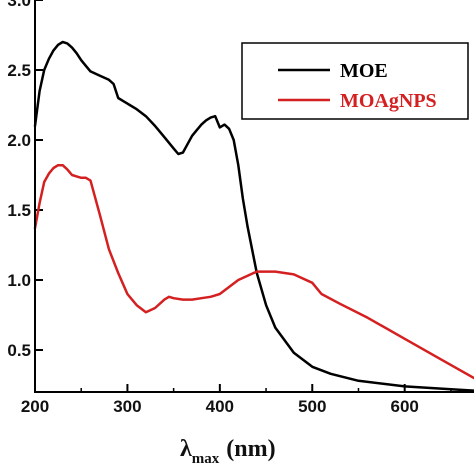  What do you see at coordinates (312, 406) in the screenshot?
I see `x-tick-label: 500` at bounding box center [312, 406].